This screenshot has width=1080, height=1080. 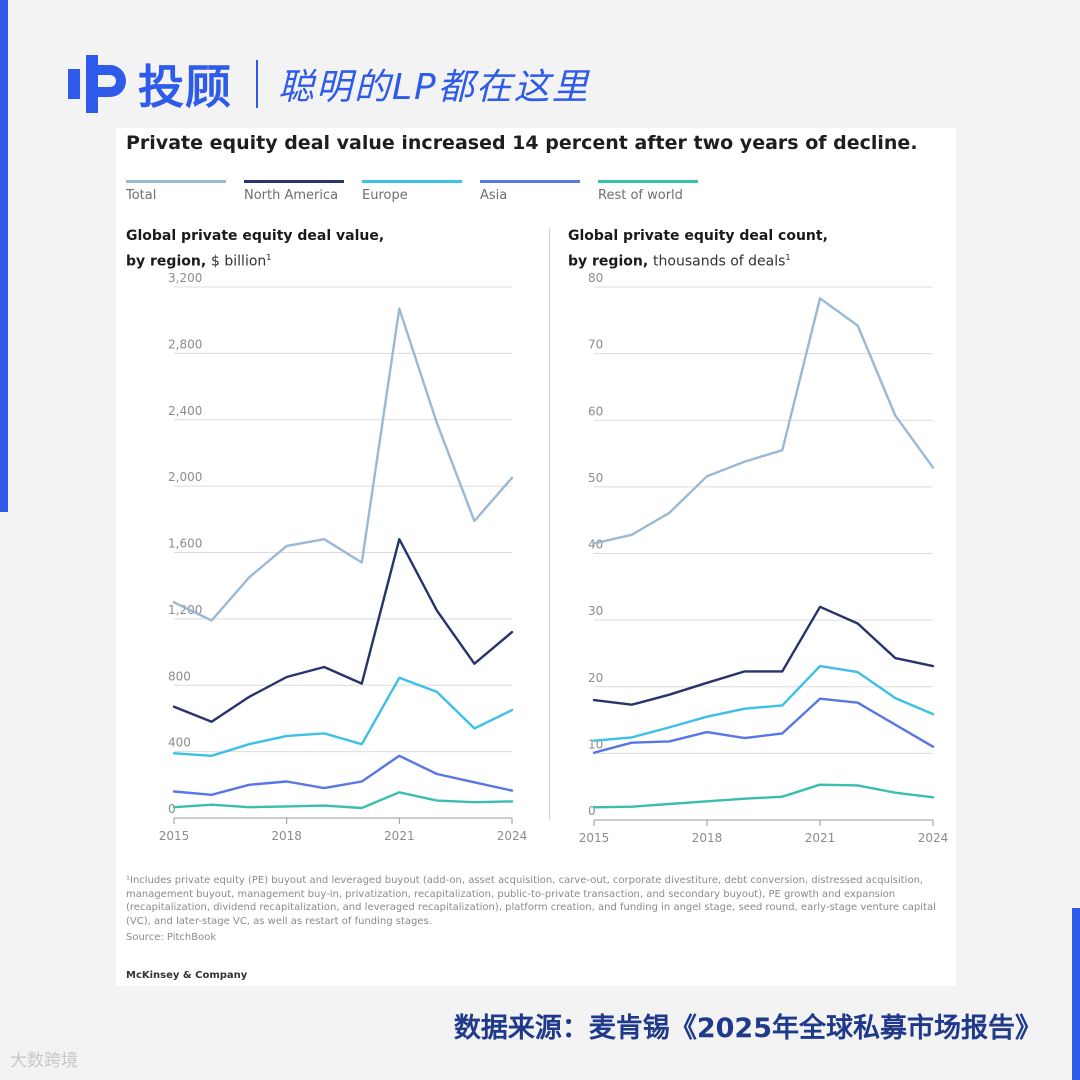 I want to click on count-chart-series-line-rest-of-world, so click(x=763, y=796).